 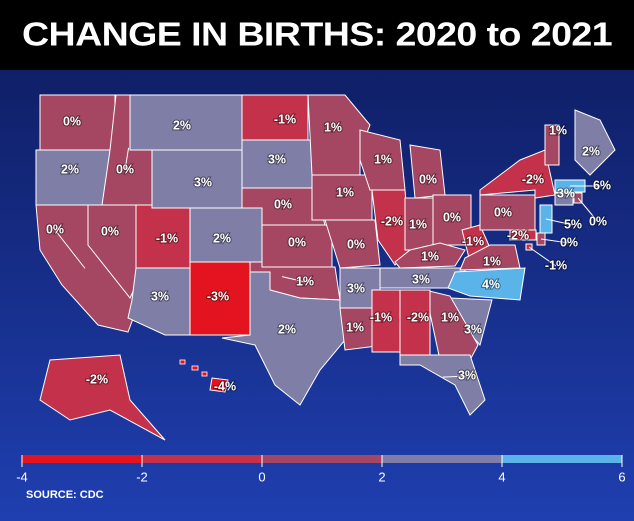 What do you see at coordinates (65, 495) in the screenshot?
I see `source: SOURCE: CDC` at bounding box center [65, 495].